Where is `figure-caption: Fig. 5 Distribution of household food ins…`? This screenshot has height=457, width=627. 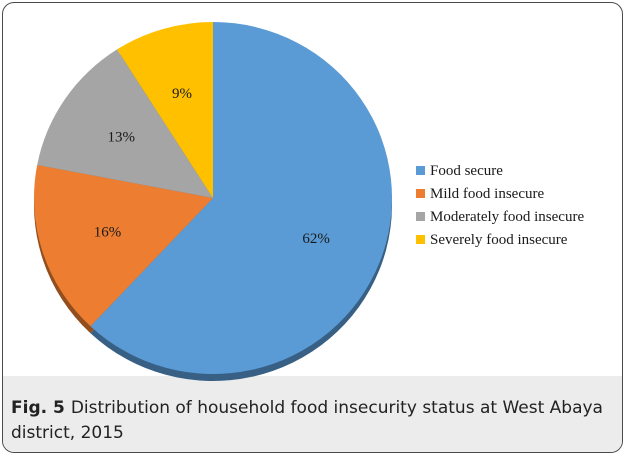
figure-caption: Fig. 5 Distribution of household food ins… is located at coordinates (316, 421).